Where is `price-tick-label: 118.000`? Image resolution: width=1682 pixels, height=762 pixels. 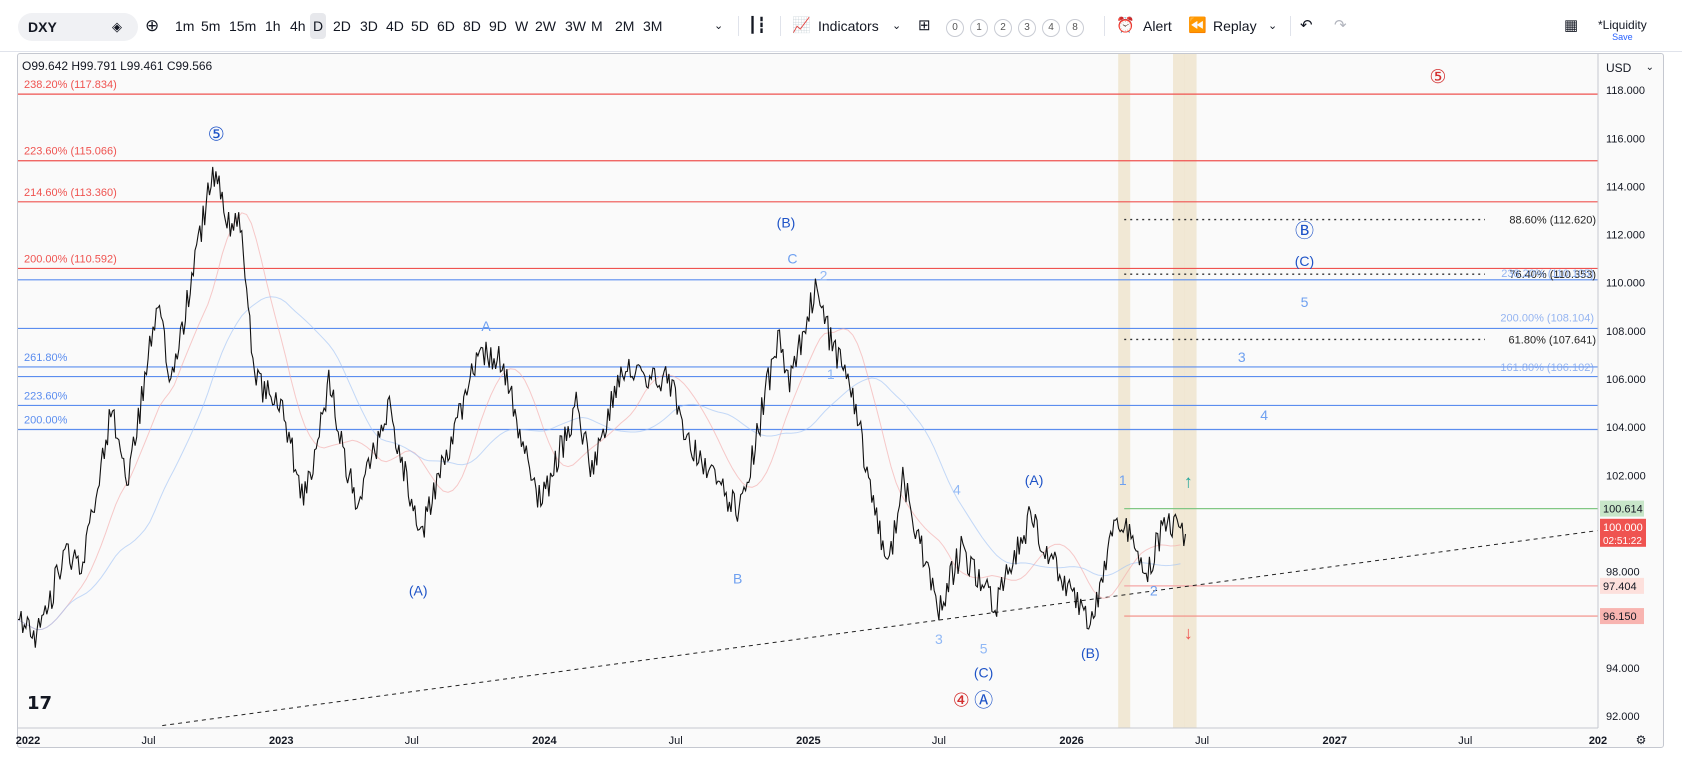 price-tick-label: 118.000 is located at coordinates (1625, 91).